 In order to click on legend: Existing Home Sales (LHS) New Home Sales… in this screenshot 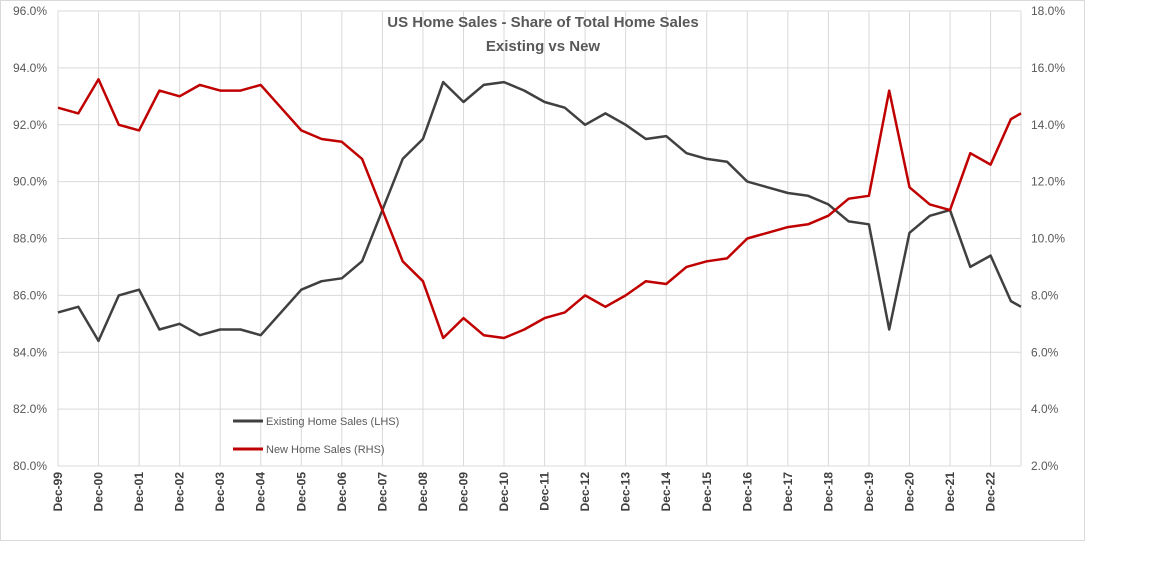, I will do `click(316, 436)`.